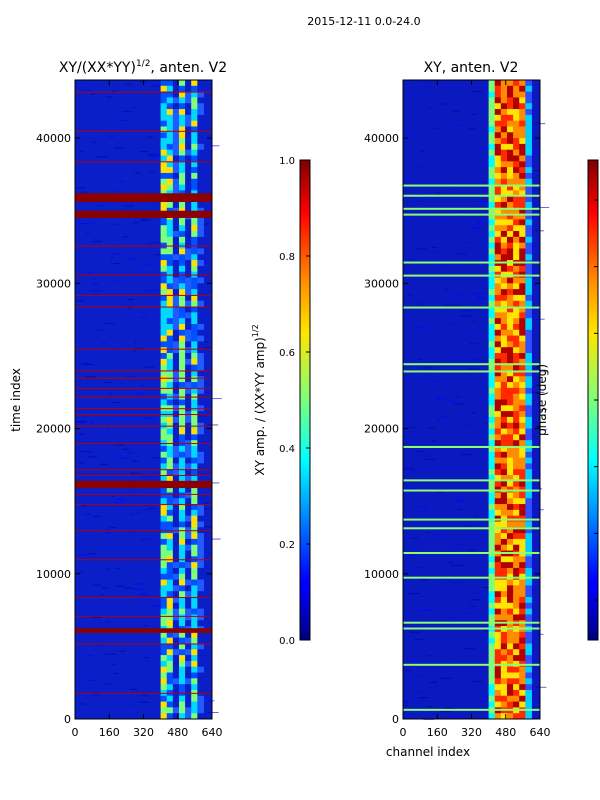 The height and width of the screenshot is (800, 600). Describe the element at coordinates (305, 400) in the screenshot. I see `amplitude-colorbar-gradient` at that location.